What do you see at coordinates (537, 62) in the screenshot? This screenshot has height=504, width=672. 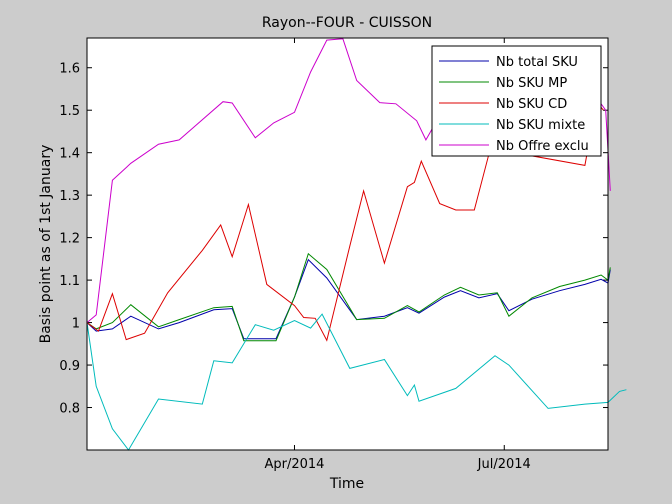 I see `legend-label: Nb total SKU` at bounding box center [537, 62].